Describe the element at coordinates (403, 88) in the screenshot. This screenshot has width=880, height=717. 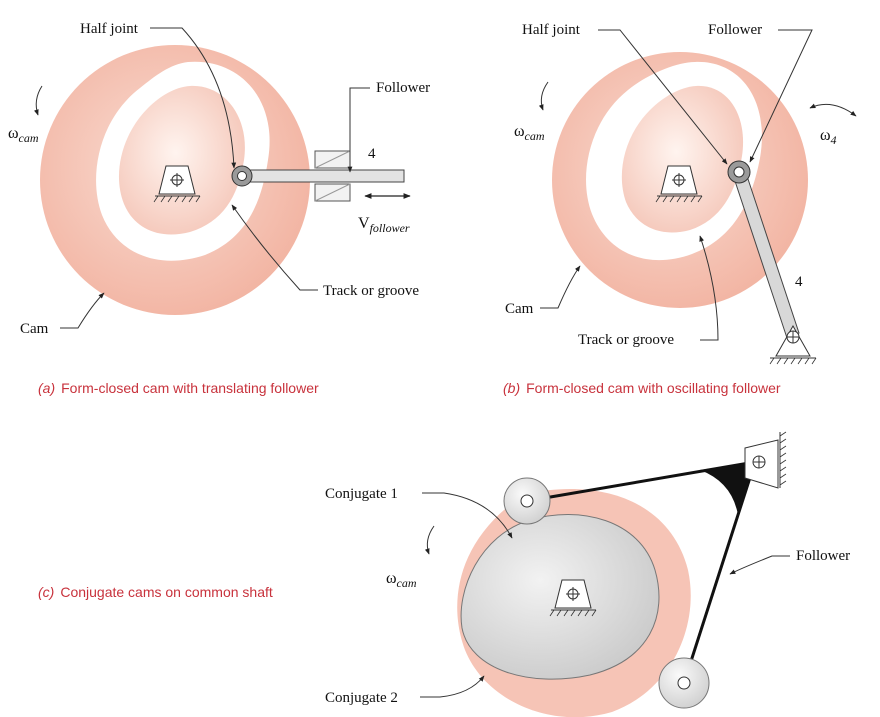
I see `label-follower-a: Follower` at that location.